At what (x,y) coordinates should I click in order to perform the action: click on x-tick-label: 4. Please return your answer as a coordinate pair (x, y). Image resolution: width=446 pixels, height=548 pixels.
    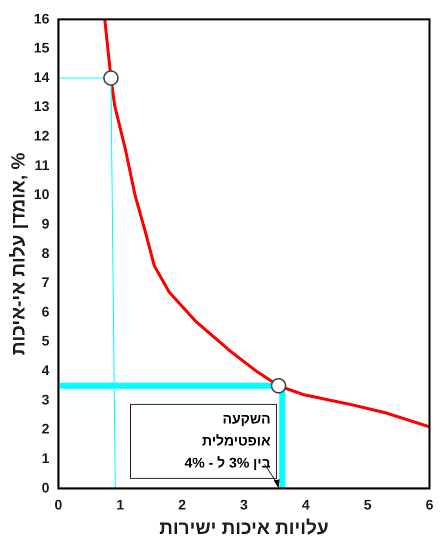
    Looking at the image, I should click on (306, 504).